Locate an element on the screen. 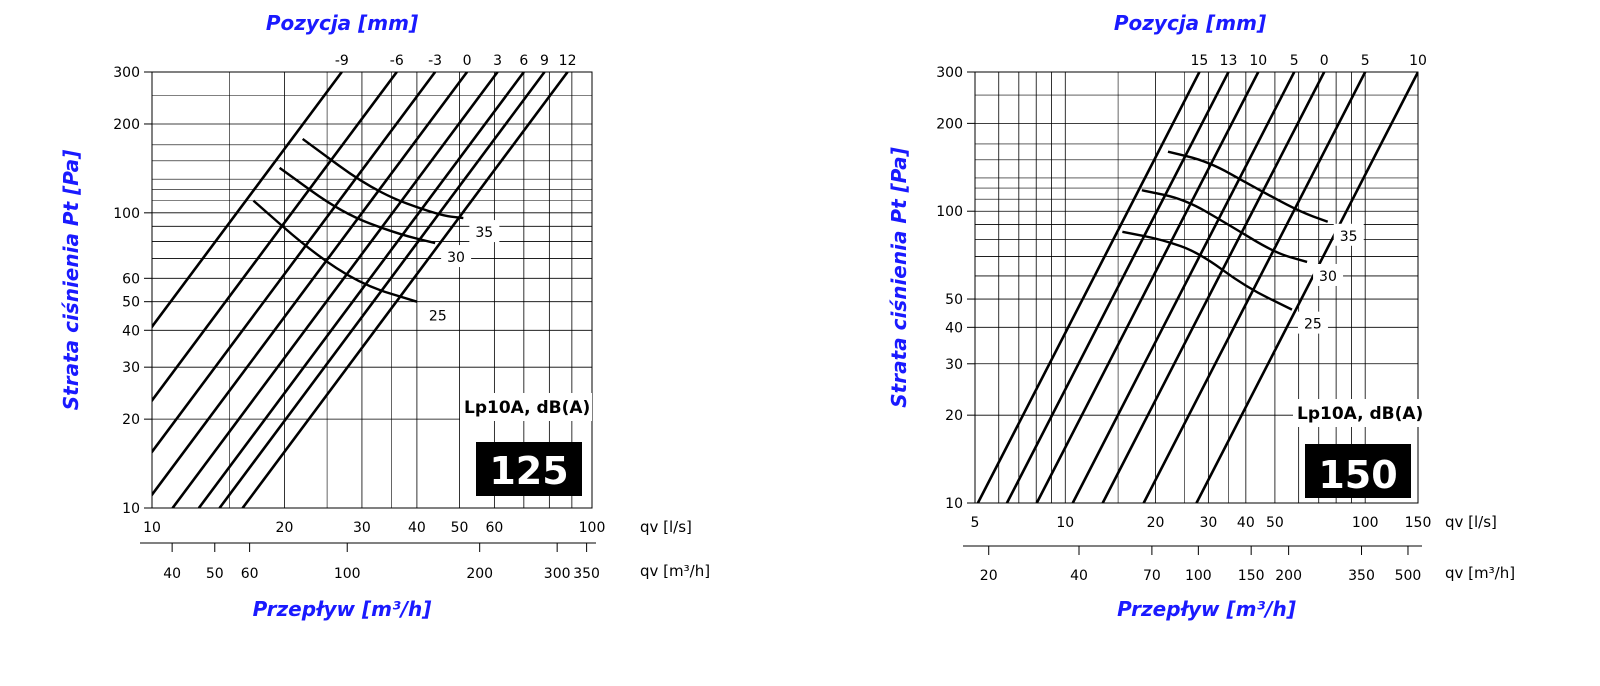 The width and height of the screenshot is (1600, 686). x-tick-label-ls: 50 is located at coordinates (460, 528).